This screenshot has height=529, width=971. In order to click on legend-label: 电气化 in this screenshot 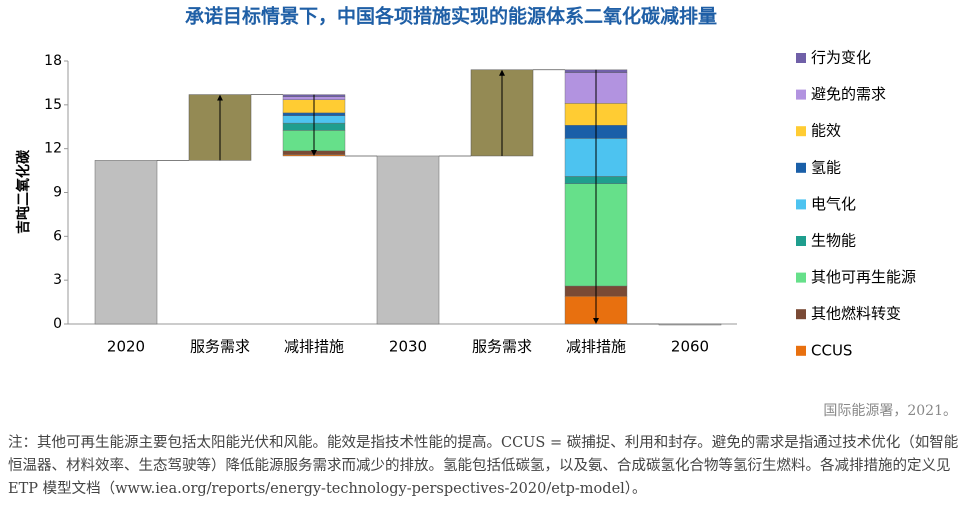, I will do `click(833, 204)`.